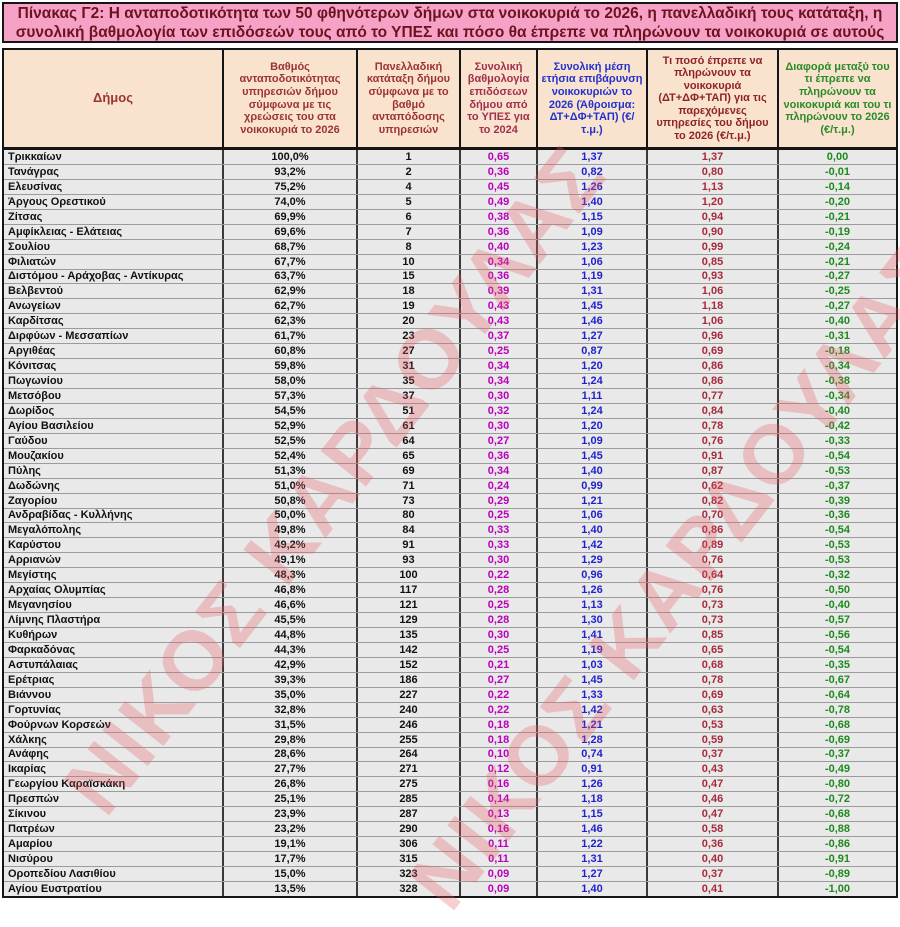 This screenshot has width=900, height=927. What do you see at coordinates (450, 830) in the screenshot?
I see `table-row: Πατρέων 23,2% 290 0,16 1,46 0,58 -0,88` at bounding box center [450, 830].